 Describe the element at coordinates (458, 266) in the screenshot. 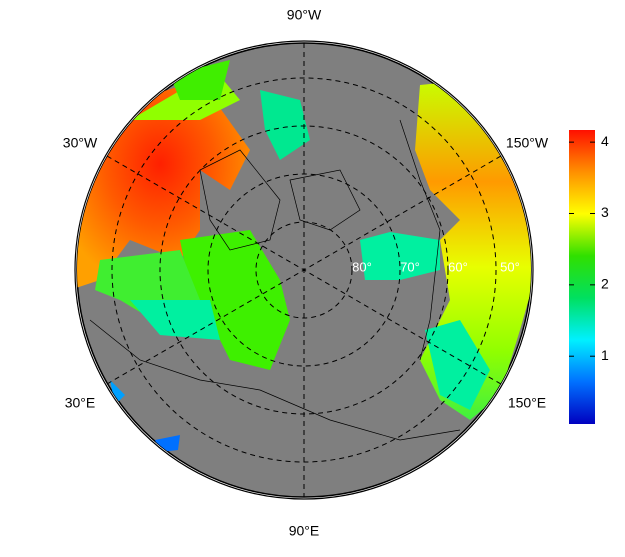

I see `parallel-label: 60°` at that location.